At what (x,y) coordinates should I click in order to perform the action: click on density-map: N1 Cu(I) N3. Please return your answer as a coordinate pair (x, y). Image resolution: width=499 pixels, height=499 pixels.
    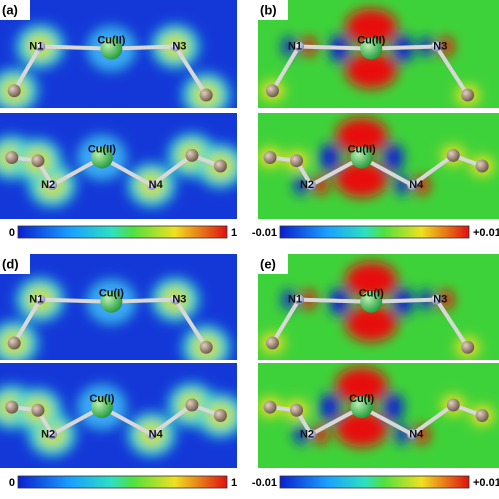
    Looking at the image, I should click on (118, 307).